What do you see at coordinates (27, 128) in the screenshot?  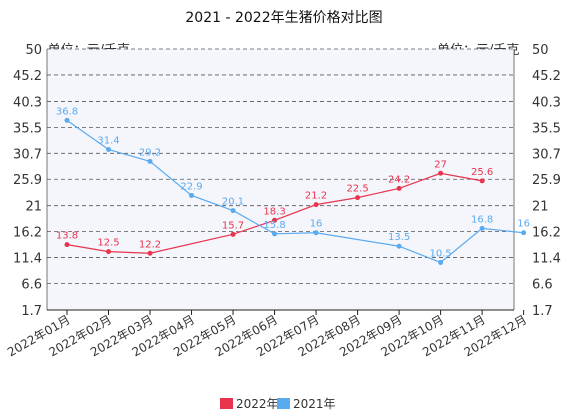 I see `y-tick-label-left: 35.5` at bounding box center [27, 128].